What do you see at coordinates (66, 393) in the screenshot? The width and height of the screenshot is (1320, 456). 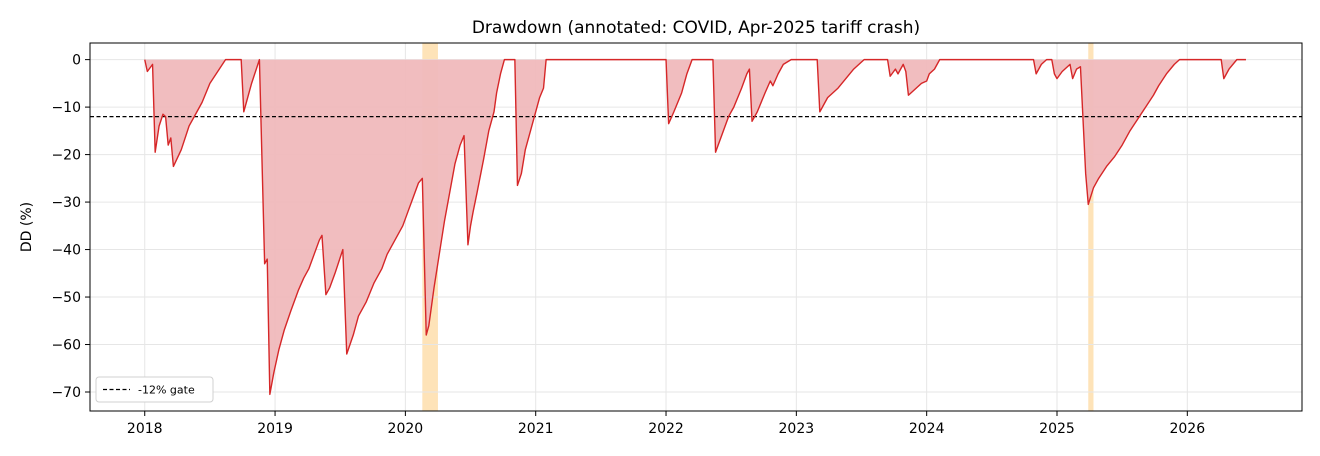 I see `y-tick-label: −70` at bounding box center [66, 393].